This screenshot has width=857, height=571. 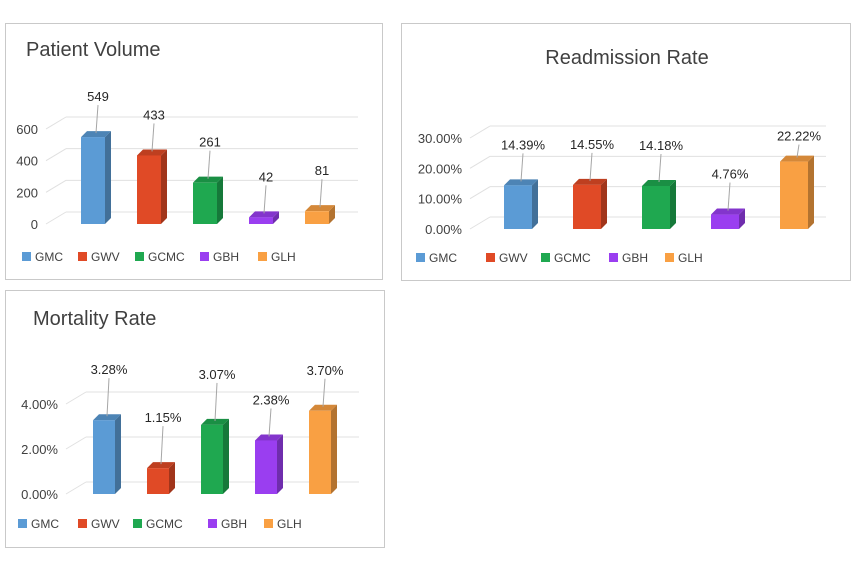 I want to click on data-label: 14.39%, so click(x=523, y=144).